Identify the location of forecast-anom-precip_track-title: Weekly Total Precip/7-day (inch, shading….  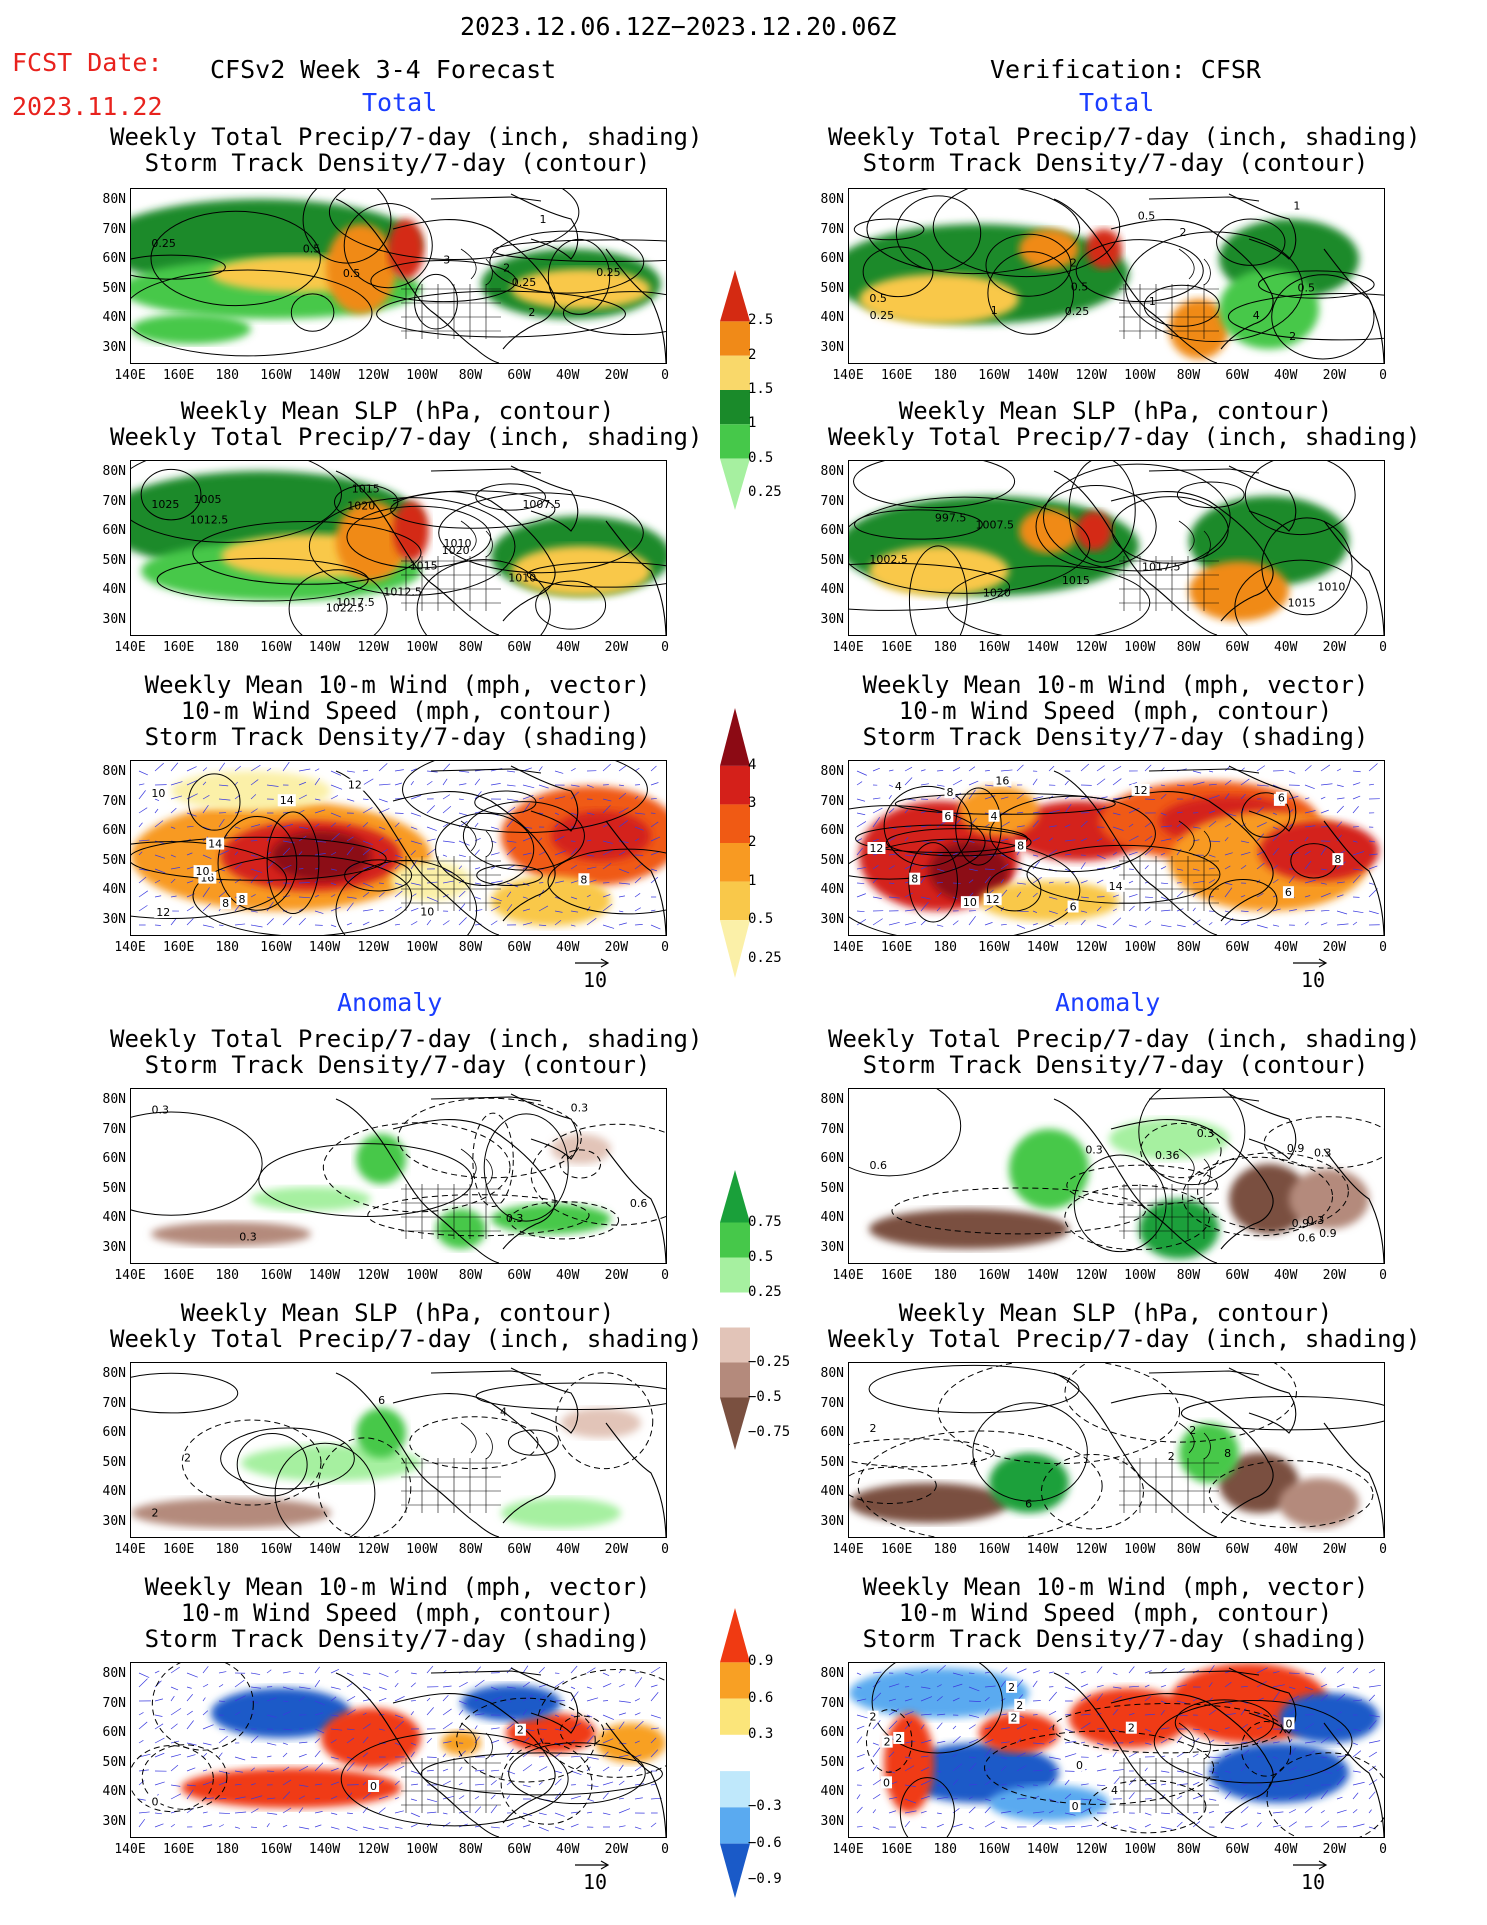
(406, 1052).